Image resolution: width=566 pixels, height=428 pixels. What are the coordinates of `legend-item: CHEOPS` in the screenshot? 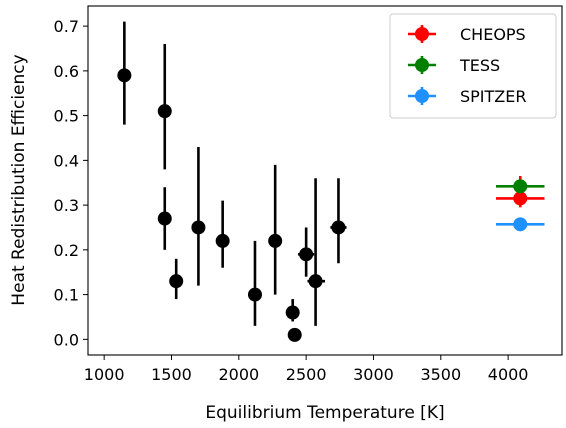 It's located at (467, 34).